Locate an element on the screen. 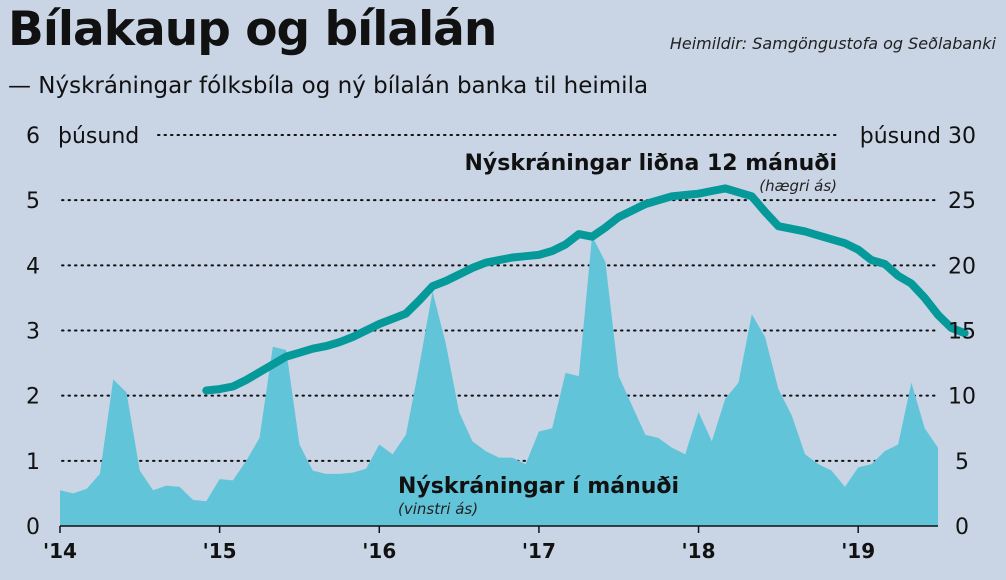 Image resolution: width=1006 pixels, height=580 pixels. left-tick-label-1: 1 is located at coordinates (33, 462).